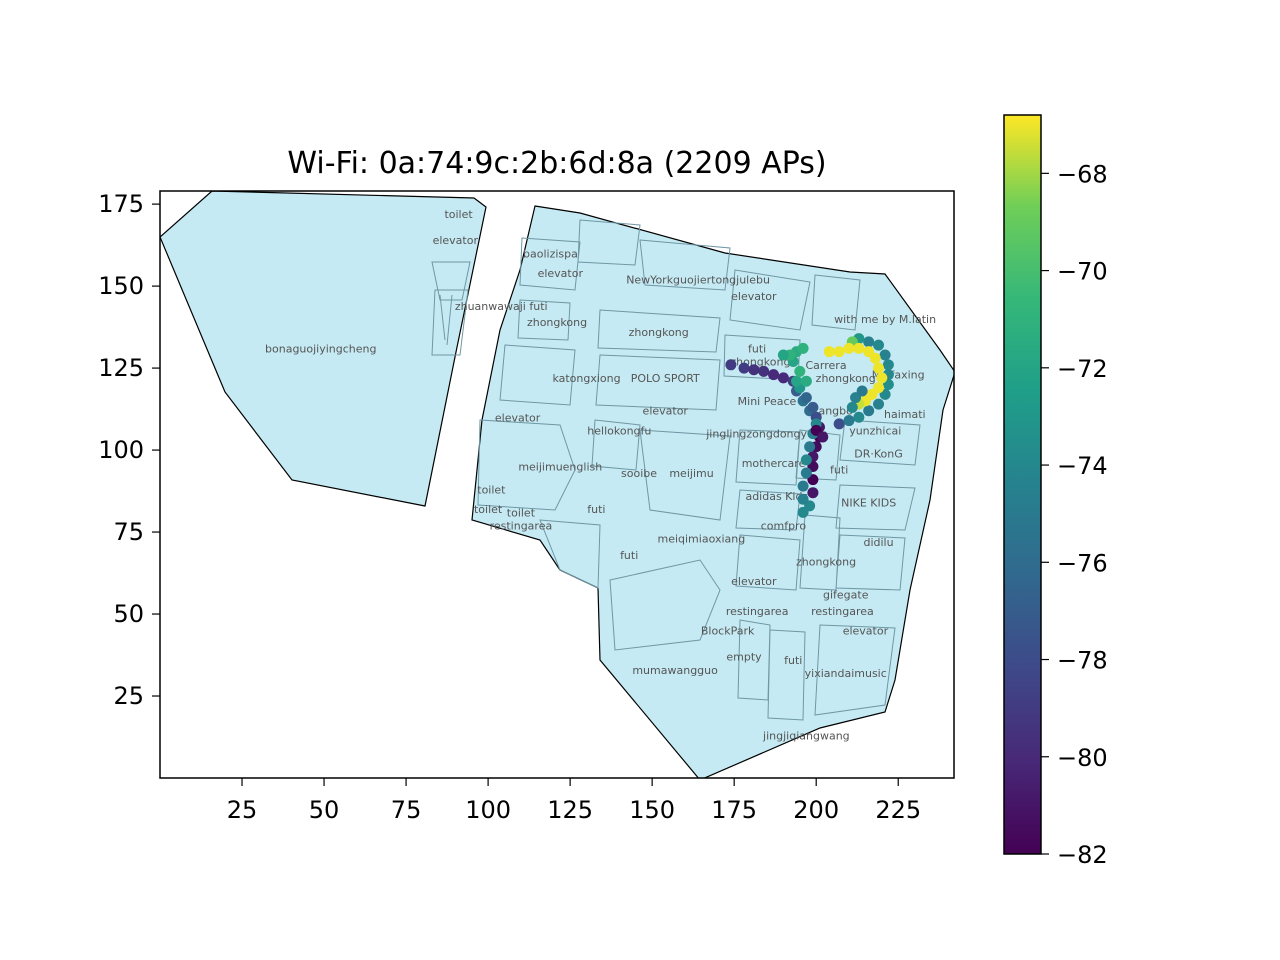 This screenshot has width=1280, height=960. I want to click on shop-label: kangbo, so click(832, 411).